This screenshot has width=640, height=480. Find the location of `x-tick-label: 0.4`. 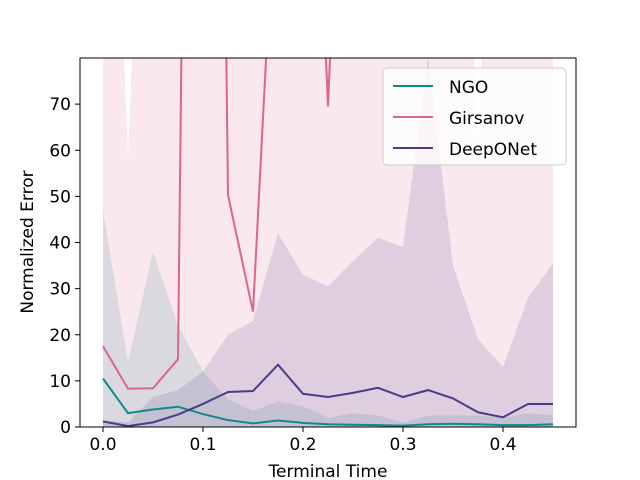

x-tick-label: 0.4 is located at coordinates (502, 445).